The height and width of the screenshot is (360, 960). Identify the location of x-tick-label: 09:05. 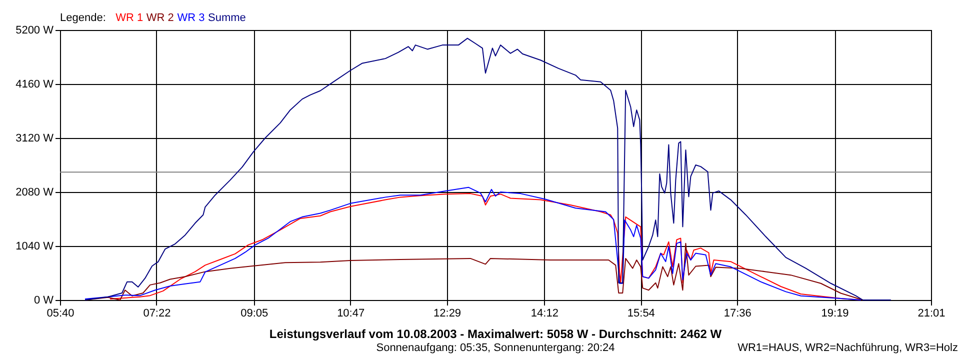
(254, 314).